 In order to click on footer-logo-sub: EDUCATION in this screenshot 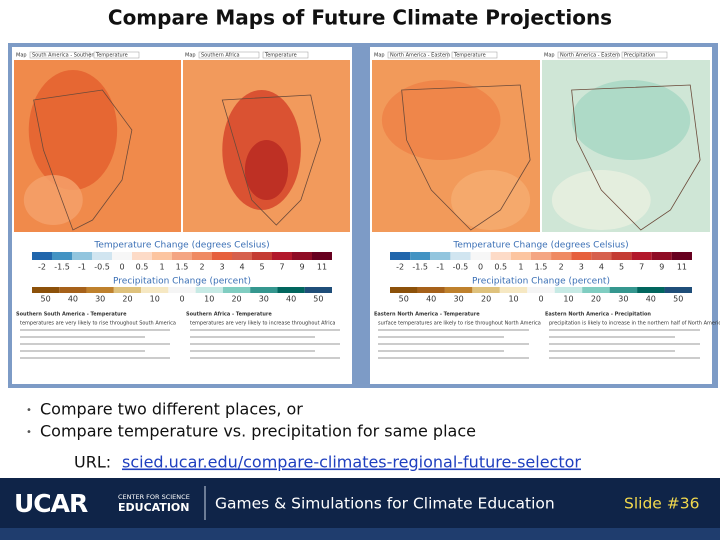, I will do `click(153, 507)`.